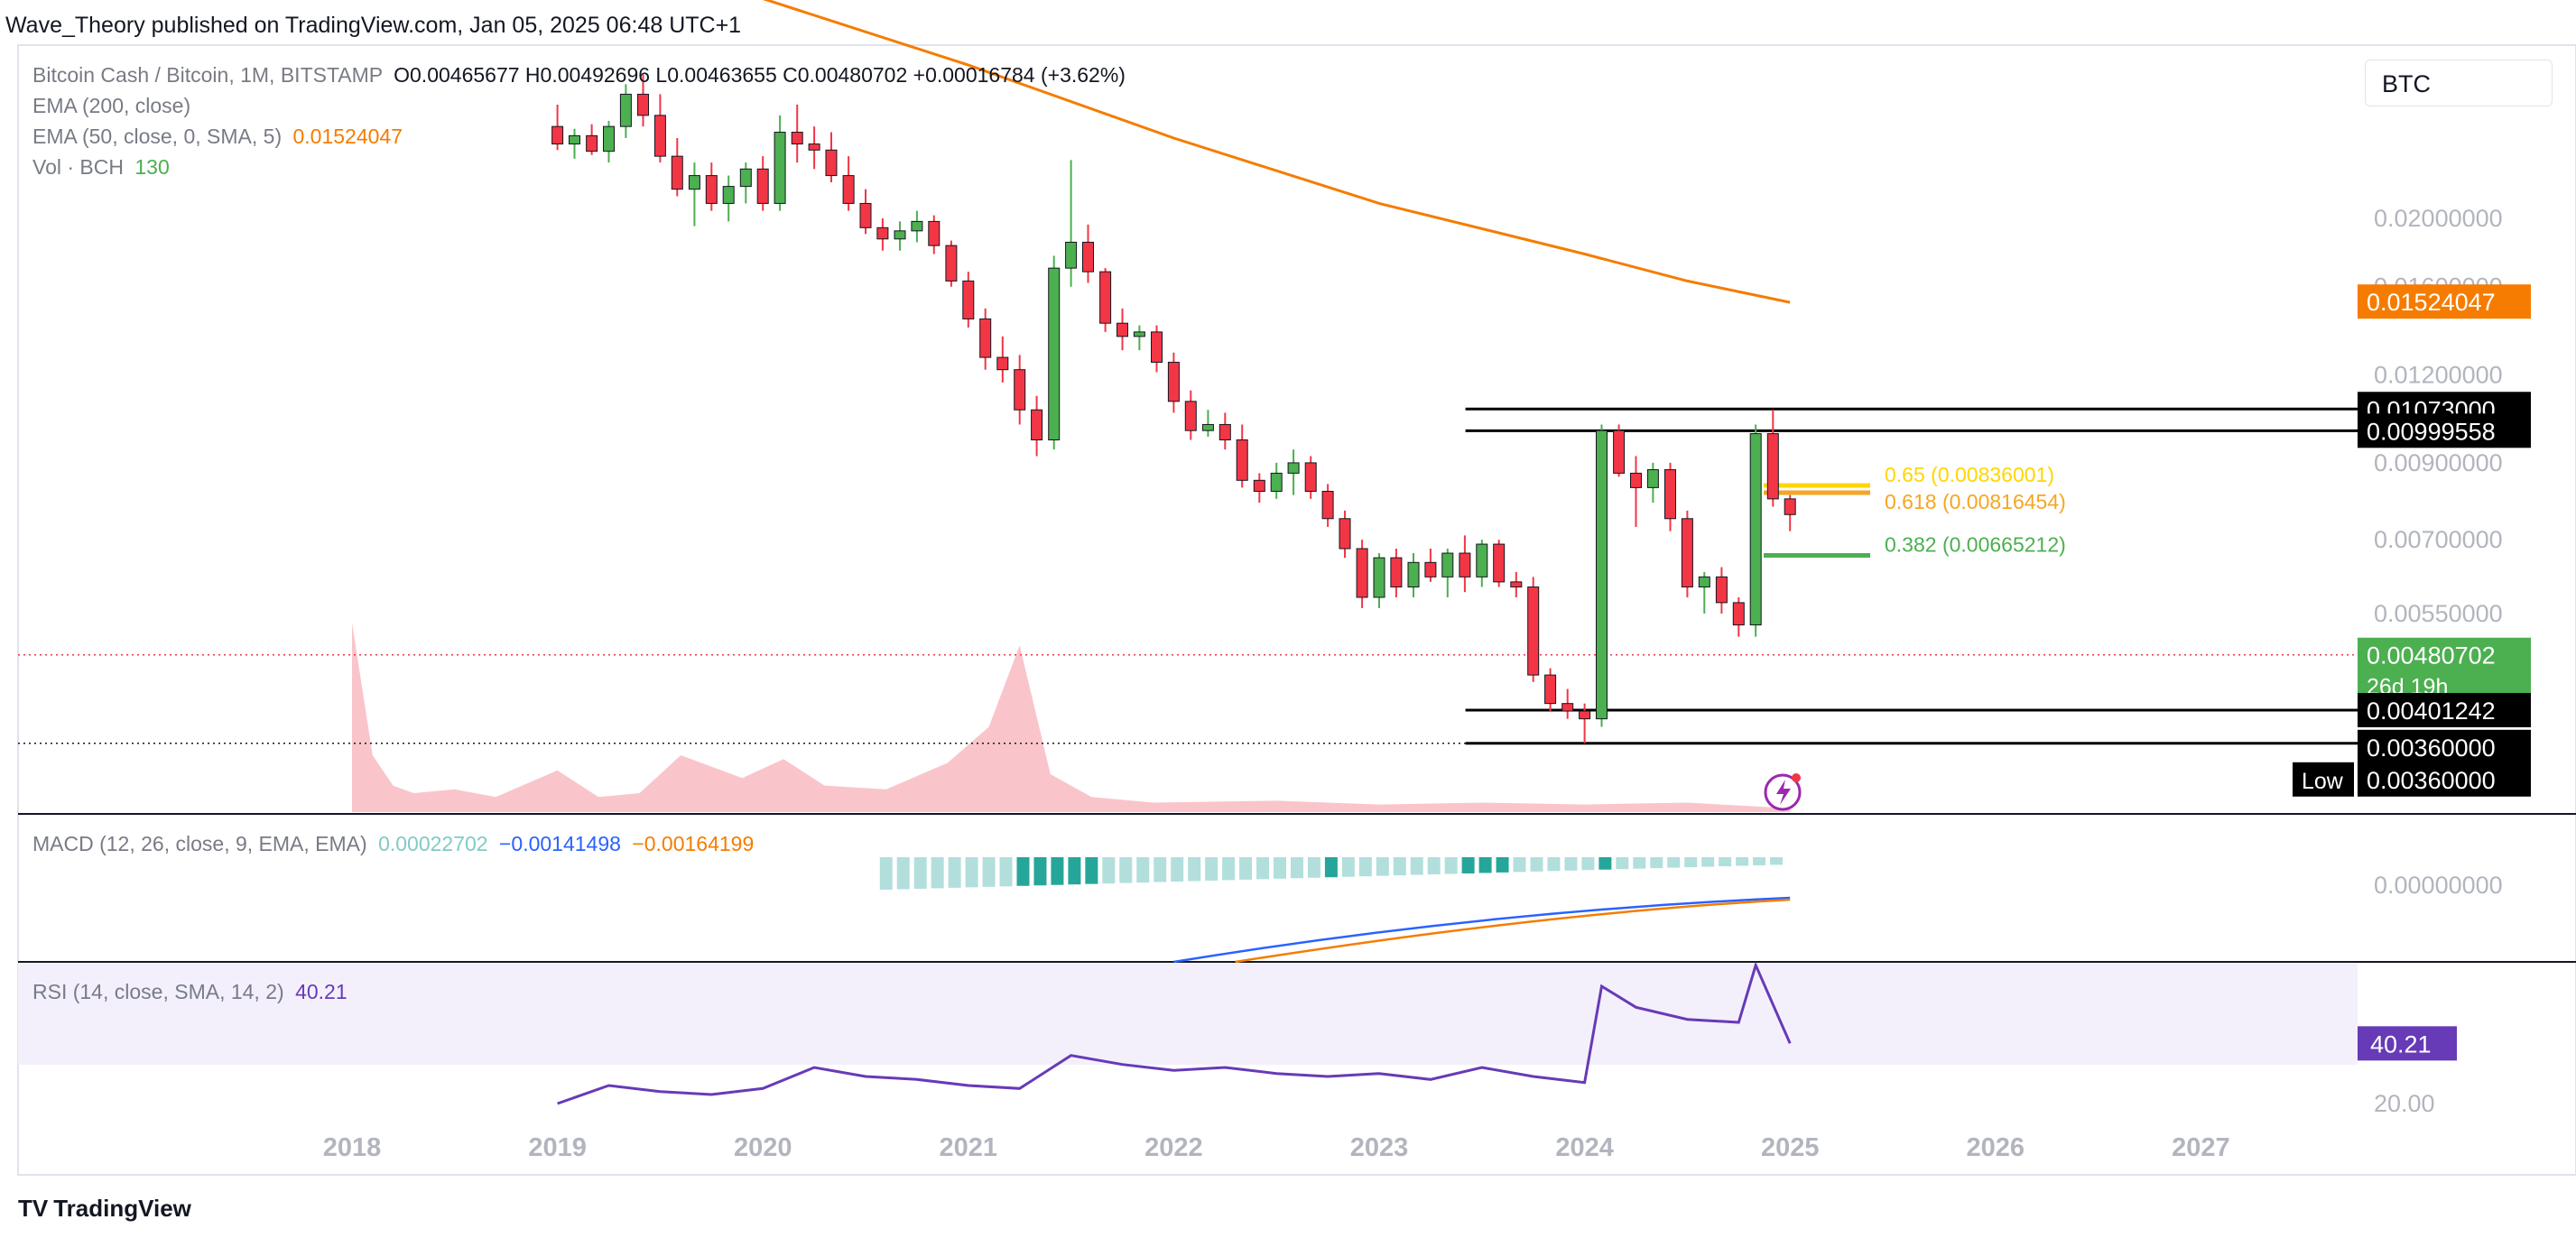 The image size is (2576, 1238). Describe the element at coordinates (2407, 1043) in the screenshot. I see `rsi-tag-bg` at that location.